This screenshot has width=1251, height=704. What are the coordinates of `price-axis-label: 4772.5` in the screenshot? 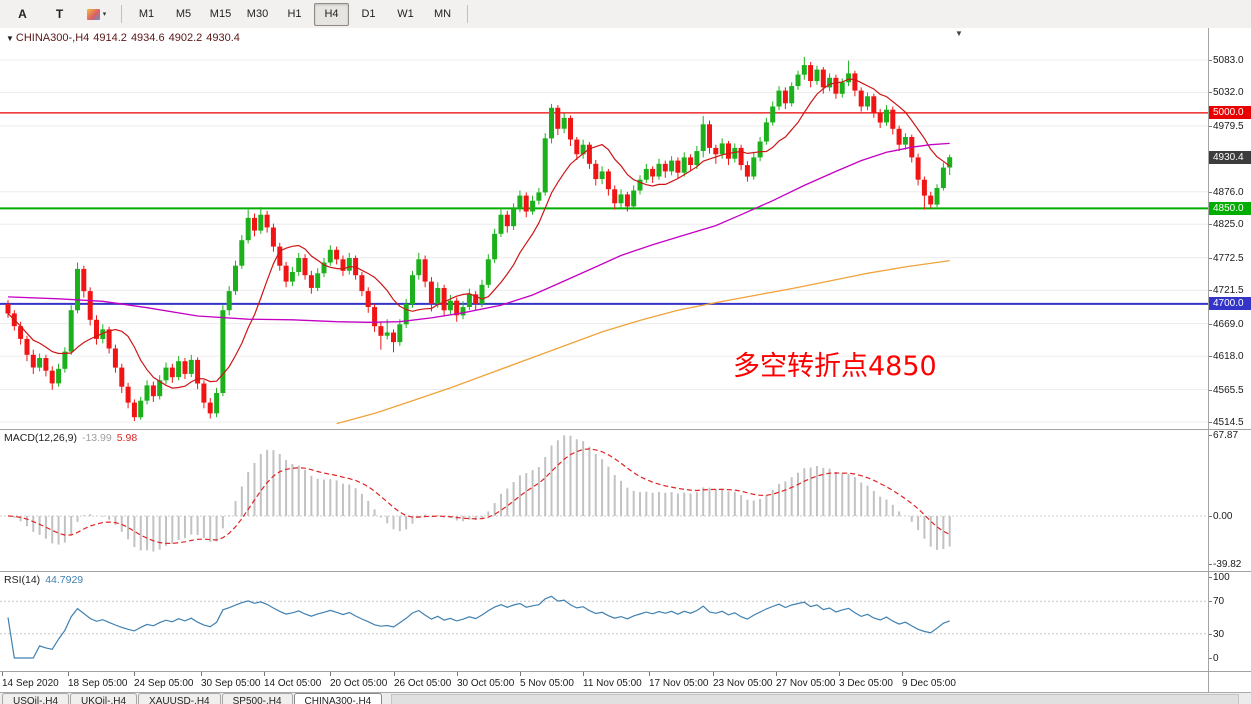 It's located at (1228, 258).